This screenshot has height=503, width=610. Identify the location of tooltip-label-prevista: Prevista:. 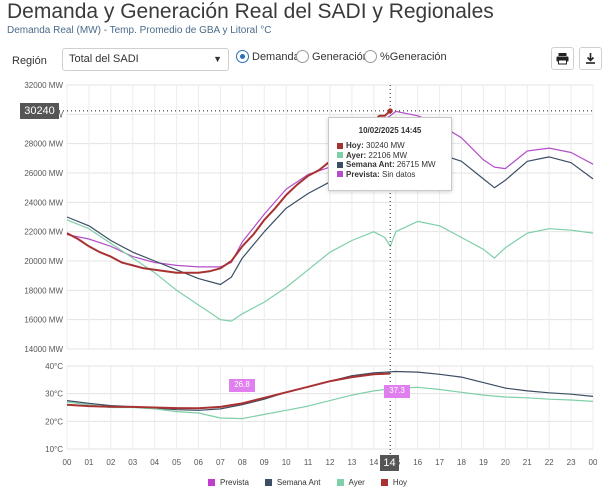
(363, 174).